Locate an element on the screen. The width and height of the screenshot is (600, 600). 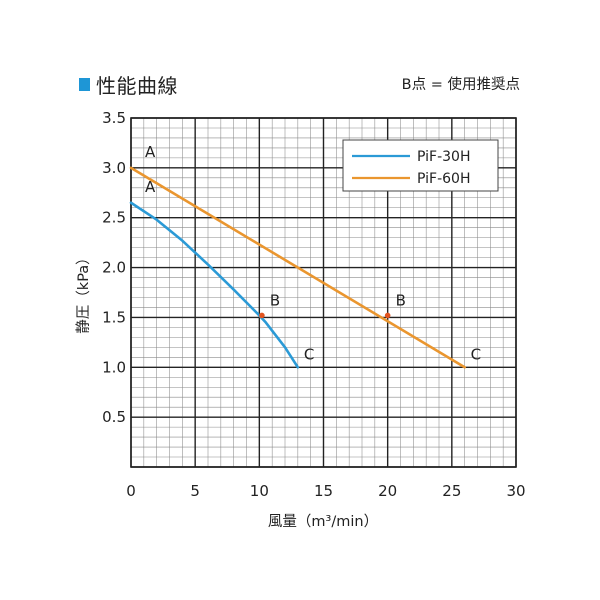
x-tick-label: 0 is located at coordinates (131, 491).